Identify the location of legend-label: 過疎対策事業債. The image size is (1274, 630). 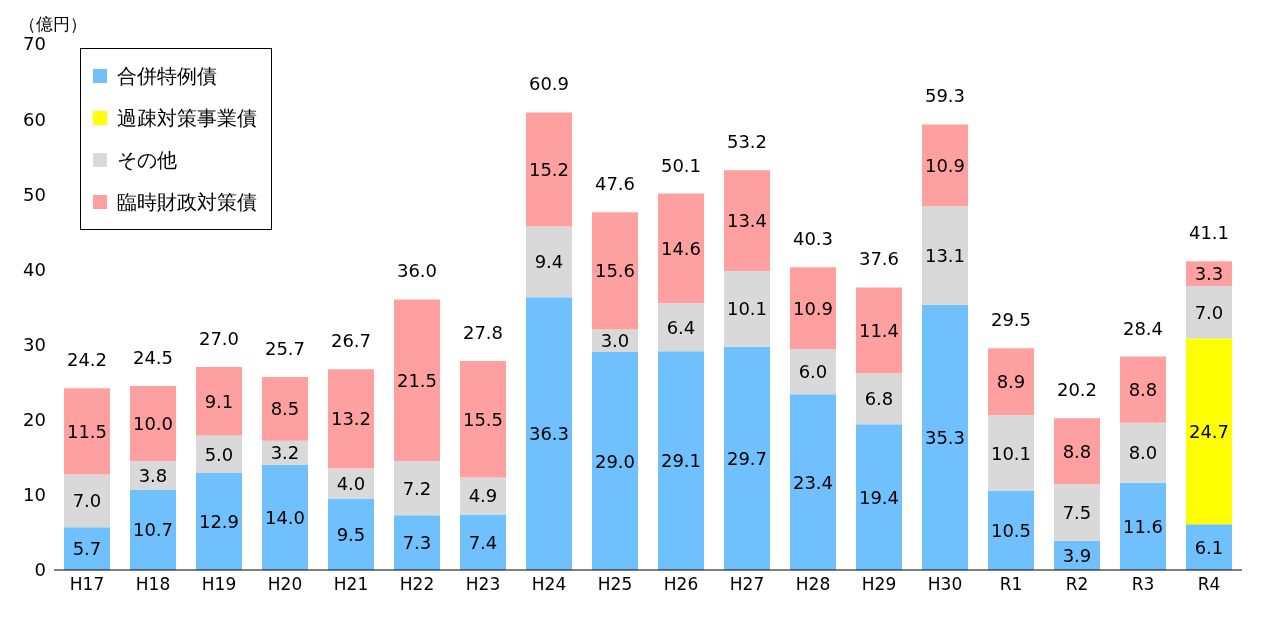
(187, 118).